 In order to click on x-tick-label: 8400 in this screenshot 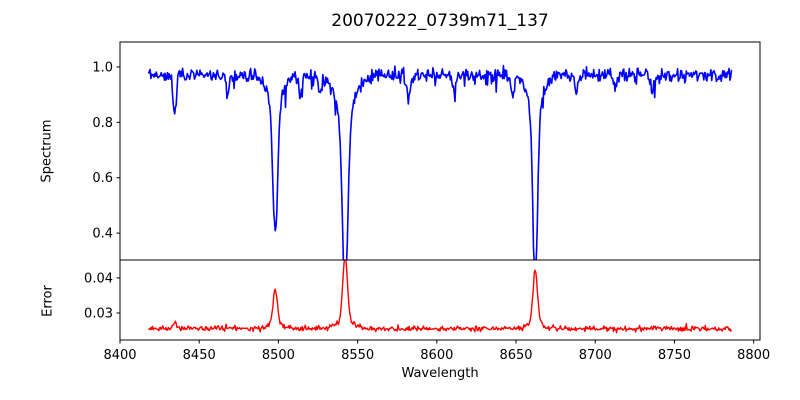, I will do `click(119, 355)`.